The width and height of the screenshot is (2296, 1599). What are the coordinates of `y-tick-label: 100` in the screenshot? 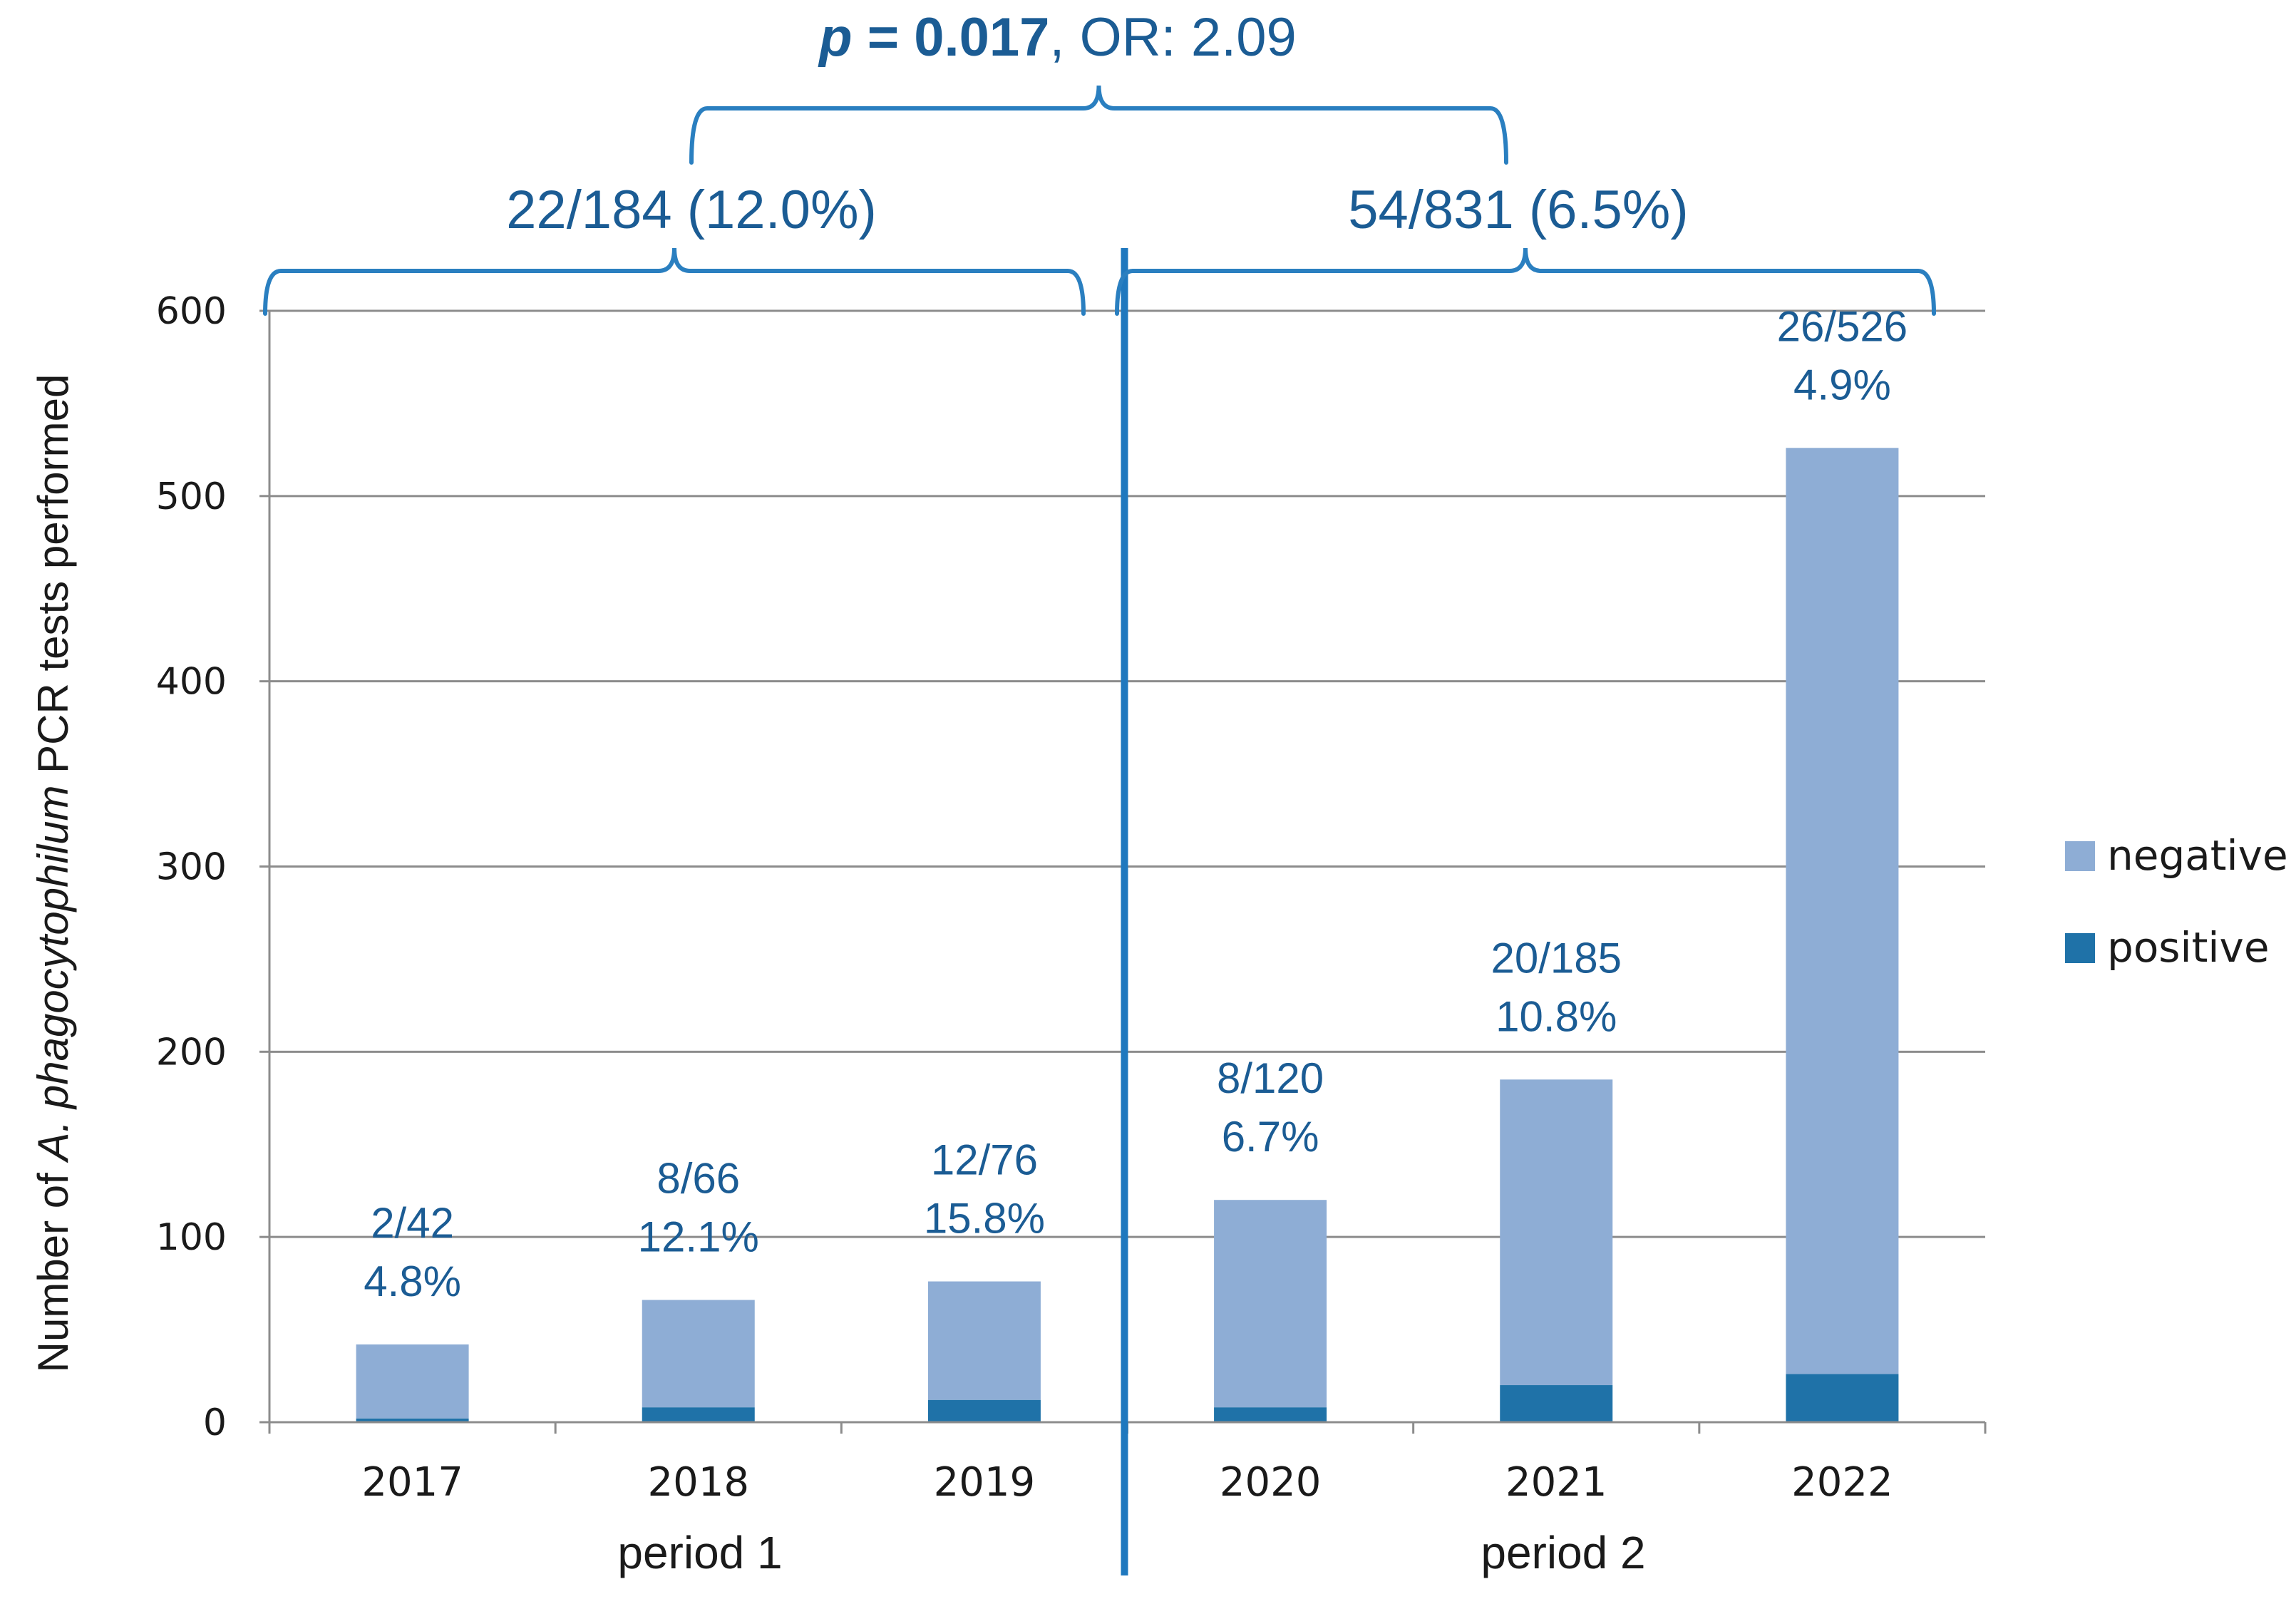 It's located at (191, 1238).